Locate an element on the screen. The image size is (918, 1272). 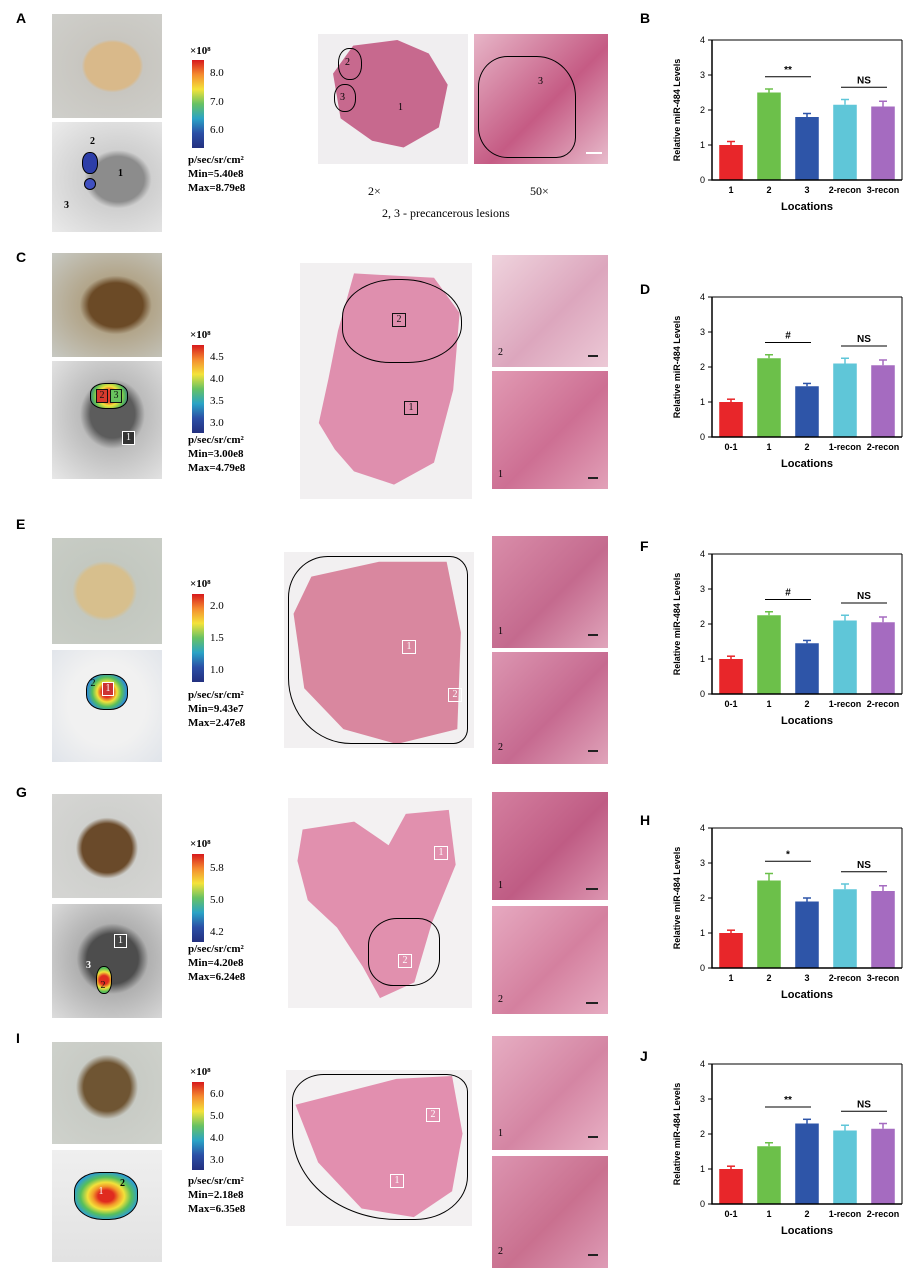
bioluminescence-image: 2 3 1 is located at coordinates (107, 420).